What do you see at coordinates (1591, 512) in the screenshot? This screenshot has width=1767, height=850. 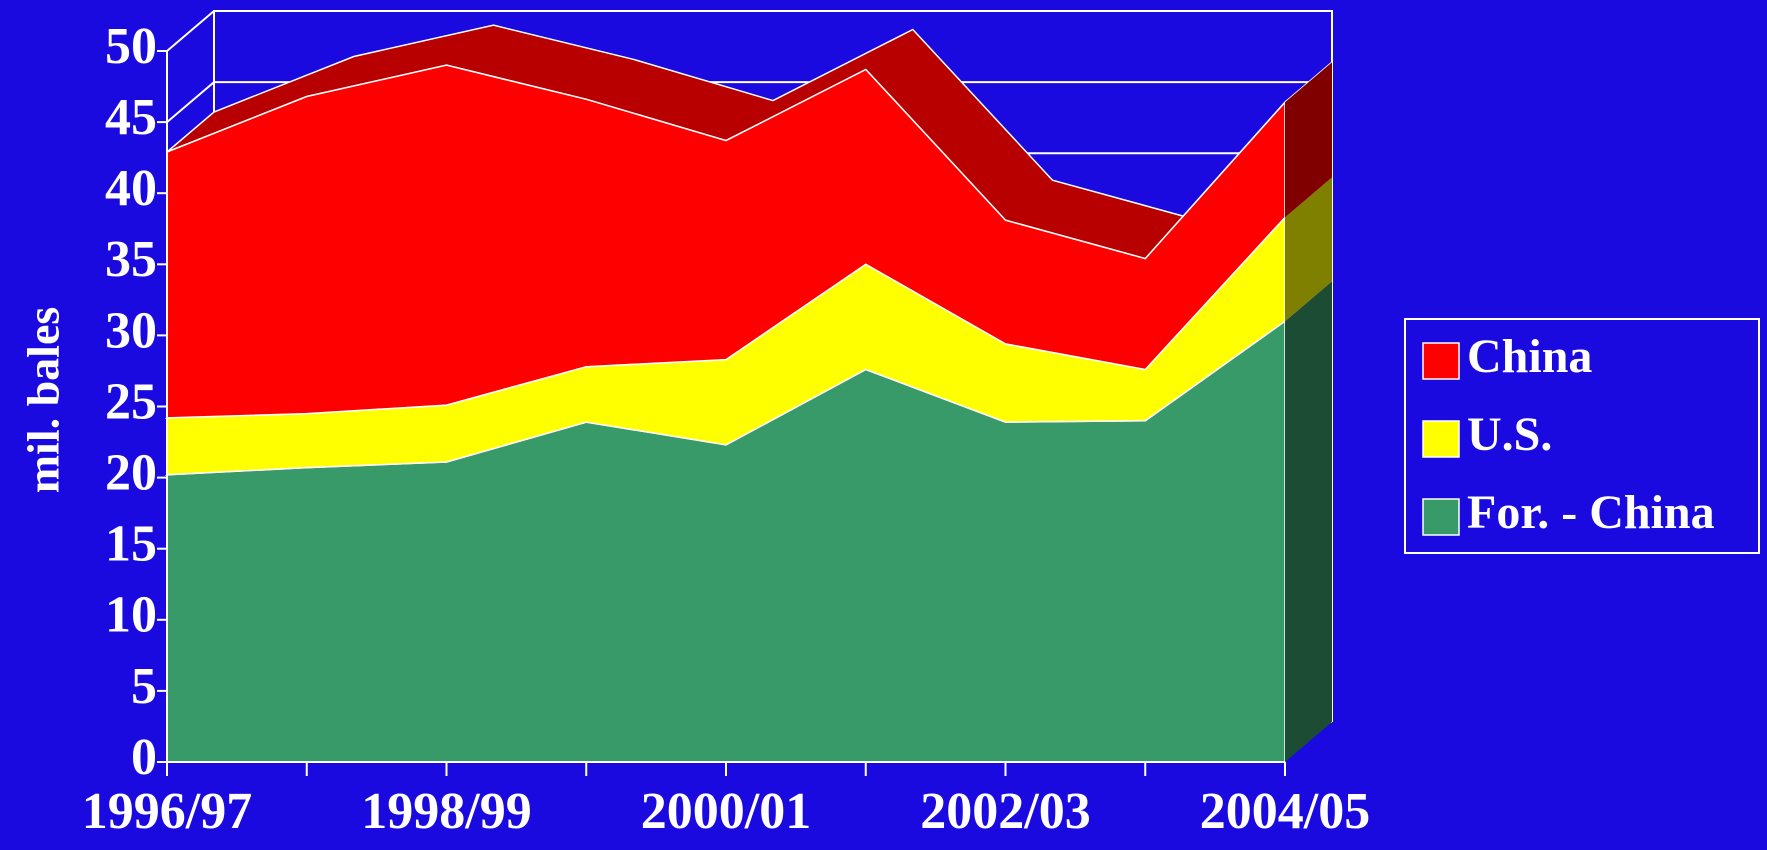 I see `legend-label: For. - China` at bounding box center [1591, 512].